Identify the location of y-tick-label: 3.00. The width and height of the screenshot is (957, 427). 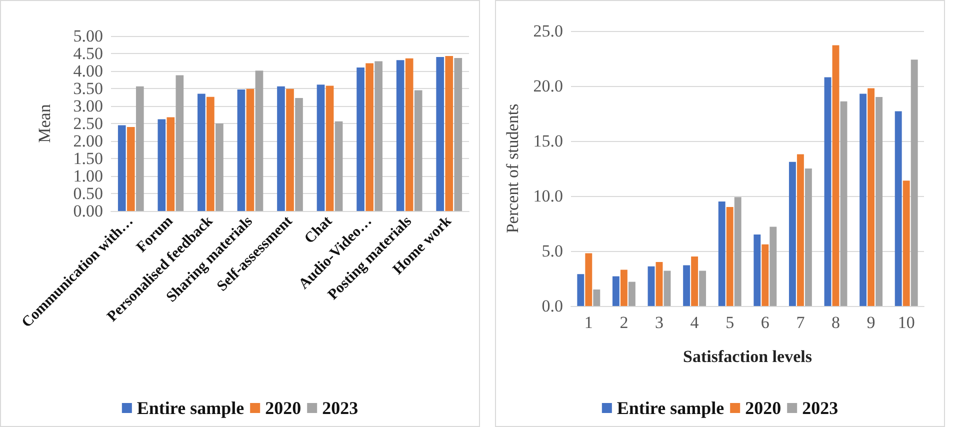
(88, 106).